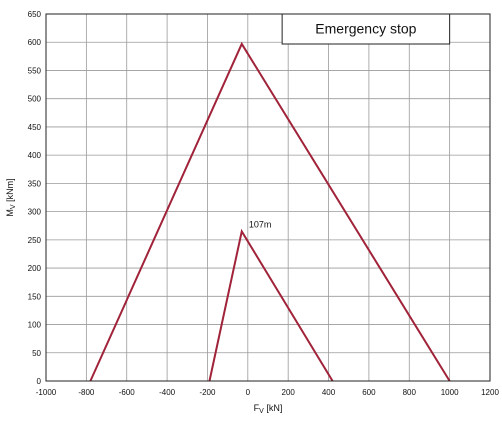 This screenshot has width=502, height=421. Describe the element at coordinates (450, 392) in the screenshot. I see `x-tick-label: 1000` at that location.